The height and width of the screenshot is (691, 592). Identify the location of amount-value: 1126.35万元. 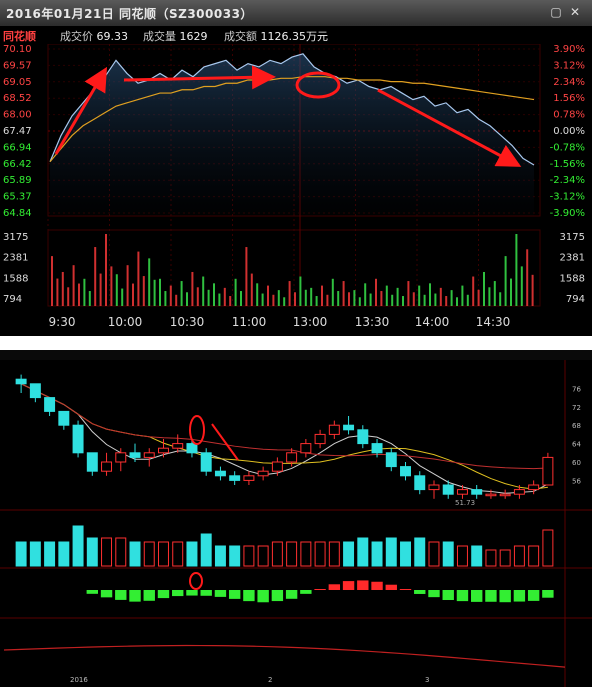
(295, 36).